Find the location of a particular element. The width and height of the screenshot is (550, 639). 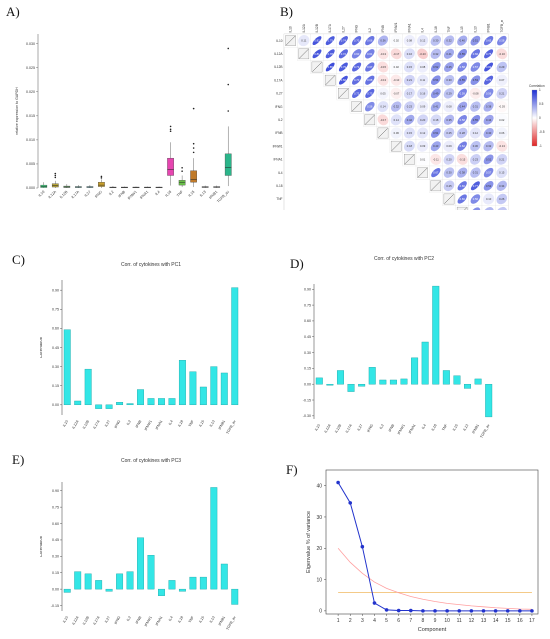

corr-value: 0.26 is located at coordinates (502, 199).